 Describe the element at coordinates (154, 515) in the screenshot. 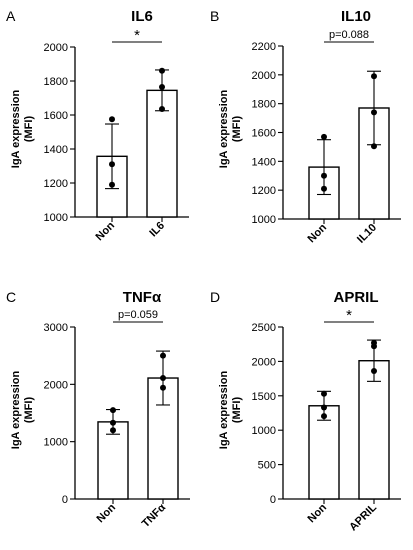

I see `x-tick-label: TNFα` at that location.